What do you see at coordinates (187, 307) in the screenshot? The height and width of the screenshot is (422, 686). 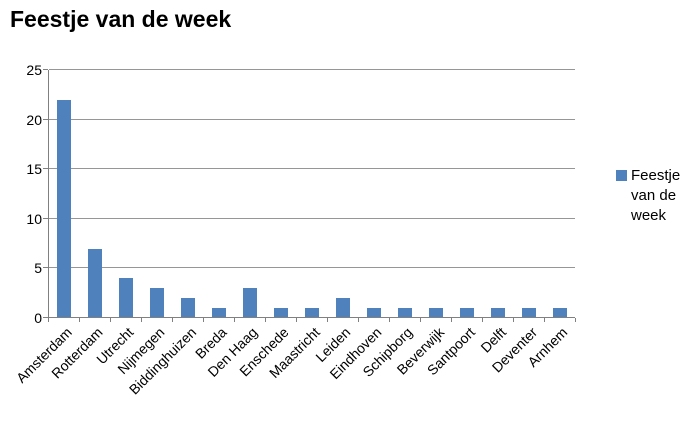 I see `bar-biddinghuizen` at bounding box center [187, 307].